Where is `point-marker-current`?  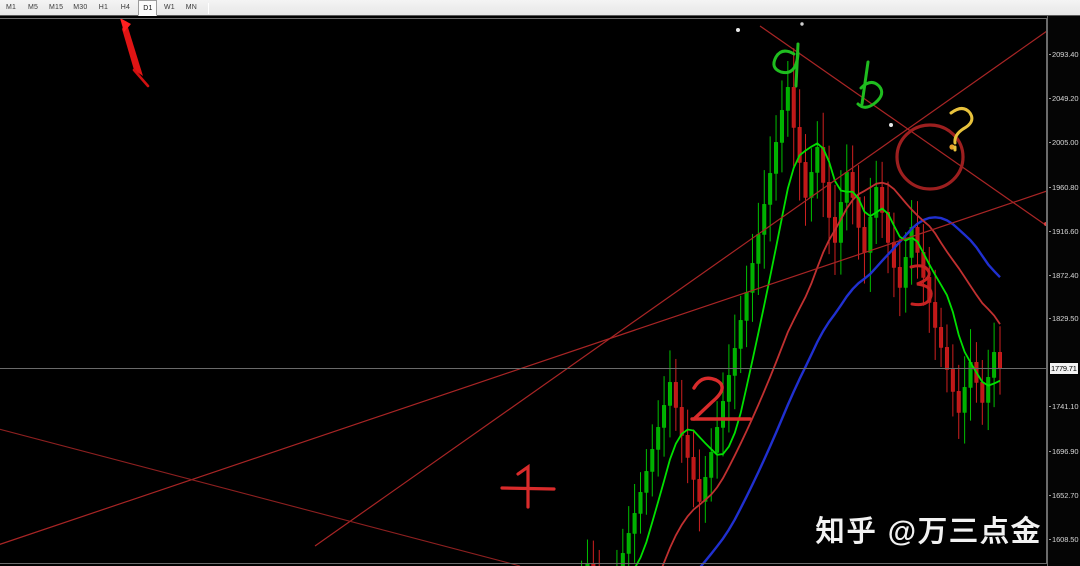
point-marker-current is located at coordinates (952, 147).